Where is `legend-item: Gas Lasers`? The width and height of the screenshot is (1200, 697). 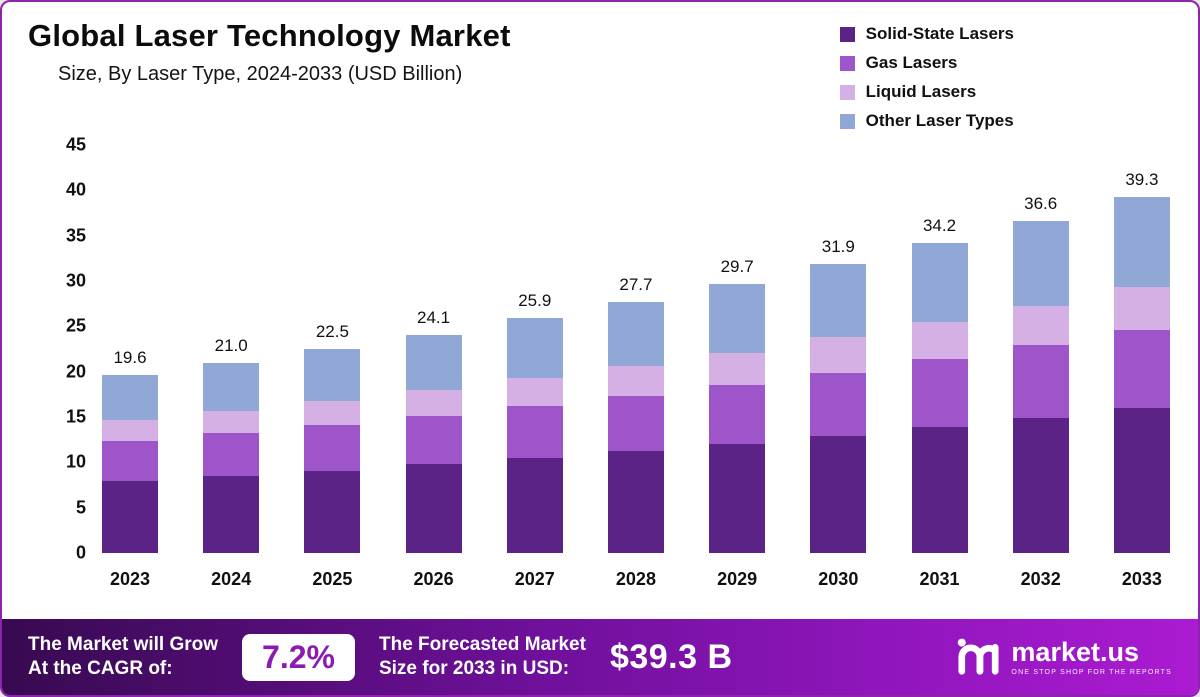 legend-item: Gas Lasers is located at coordinates (926, 63).